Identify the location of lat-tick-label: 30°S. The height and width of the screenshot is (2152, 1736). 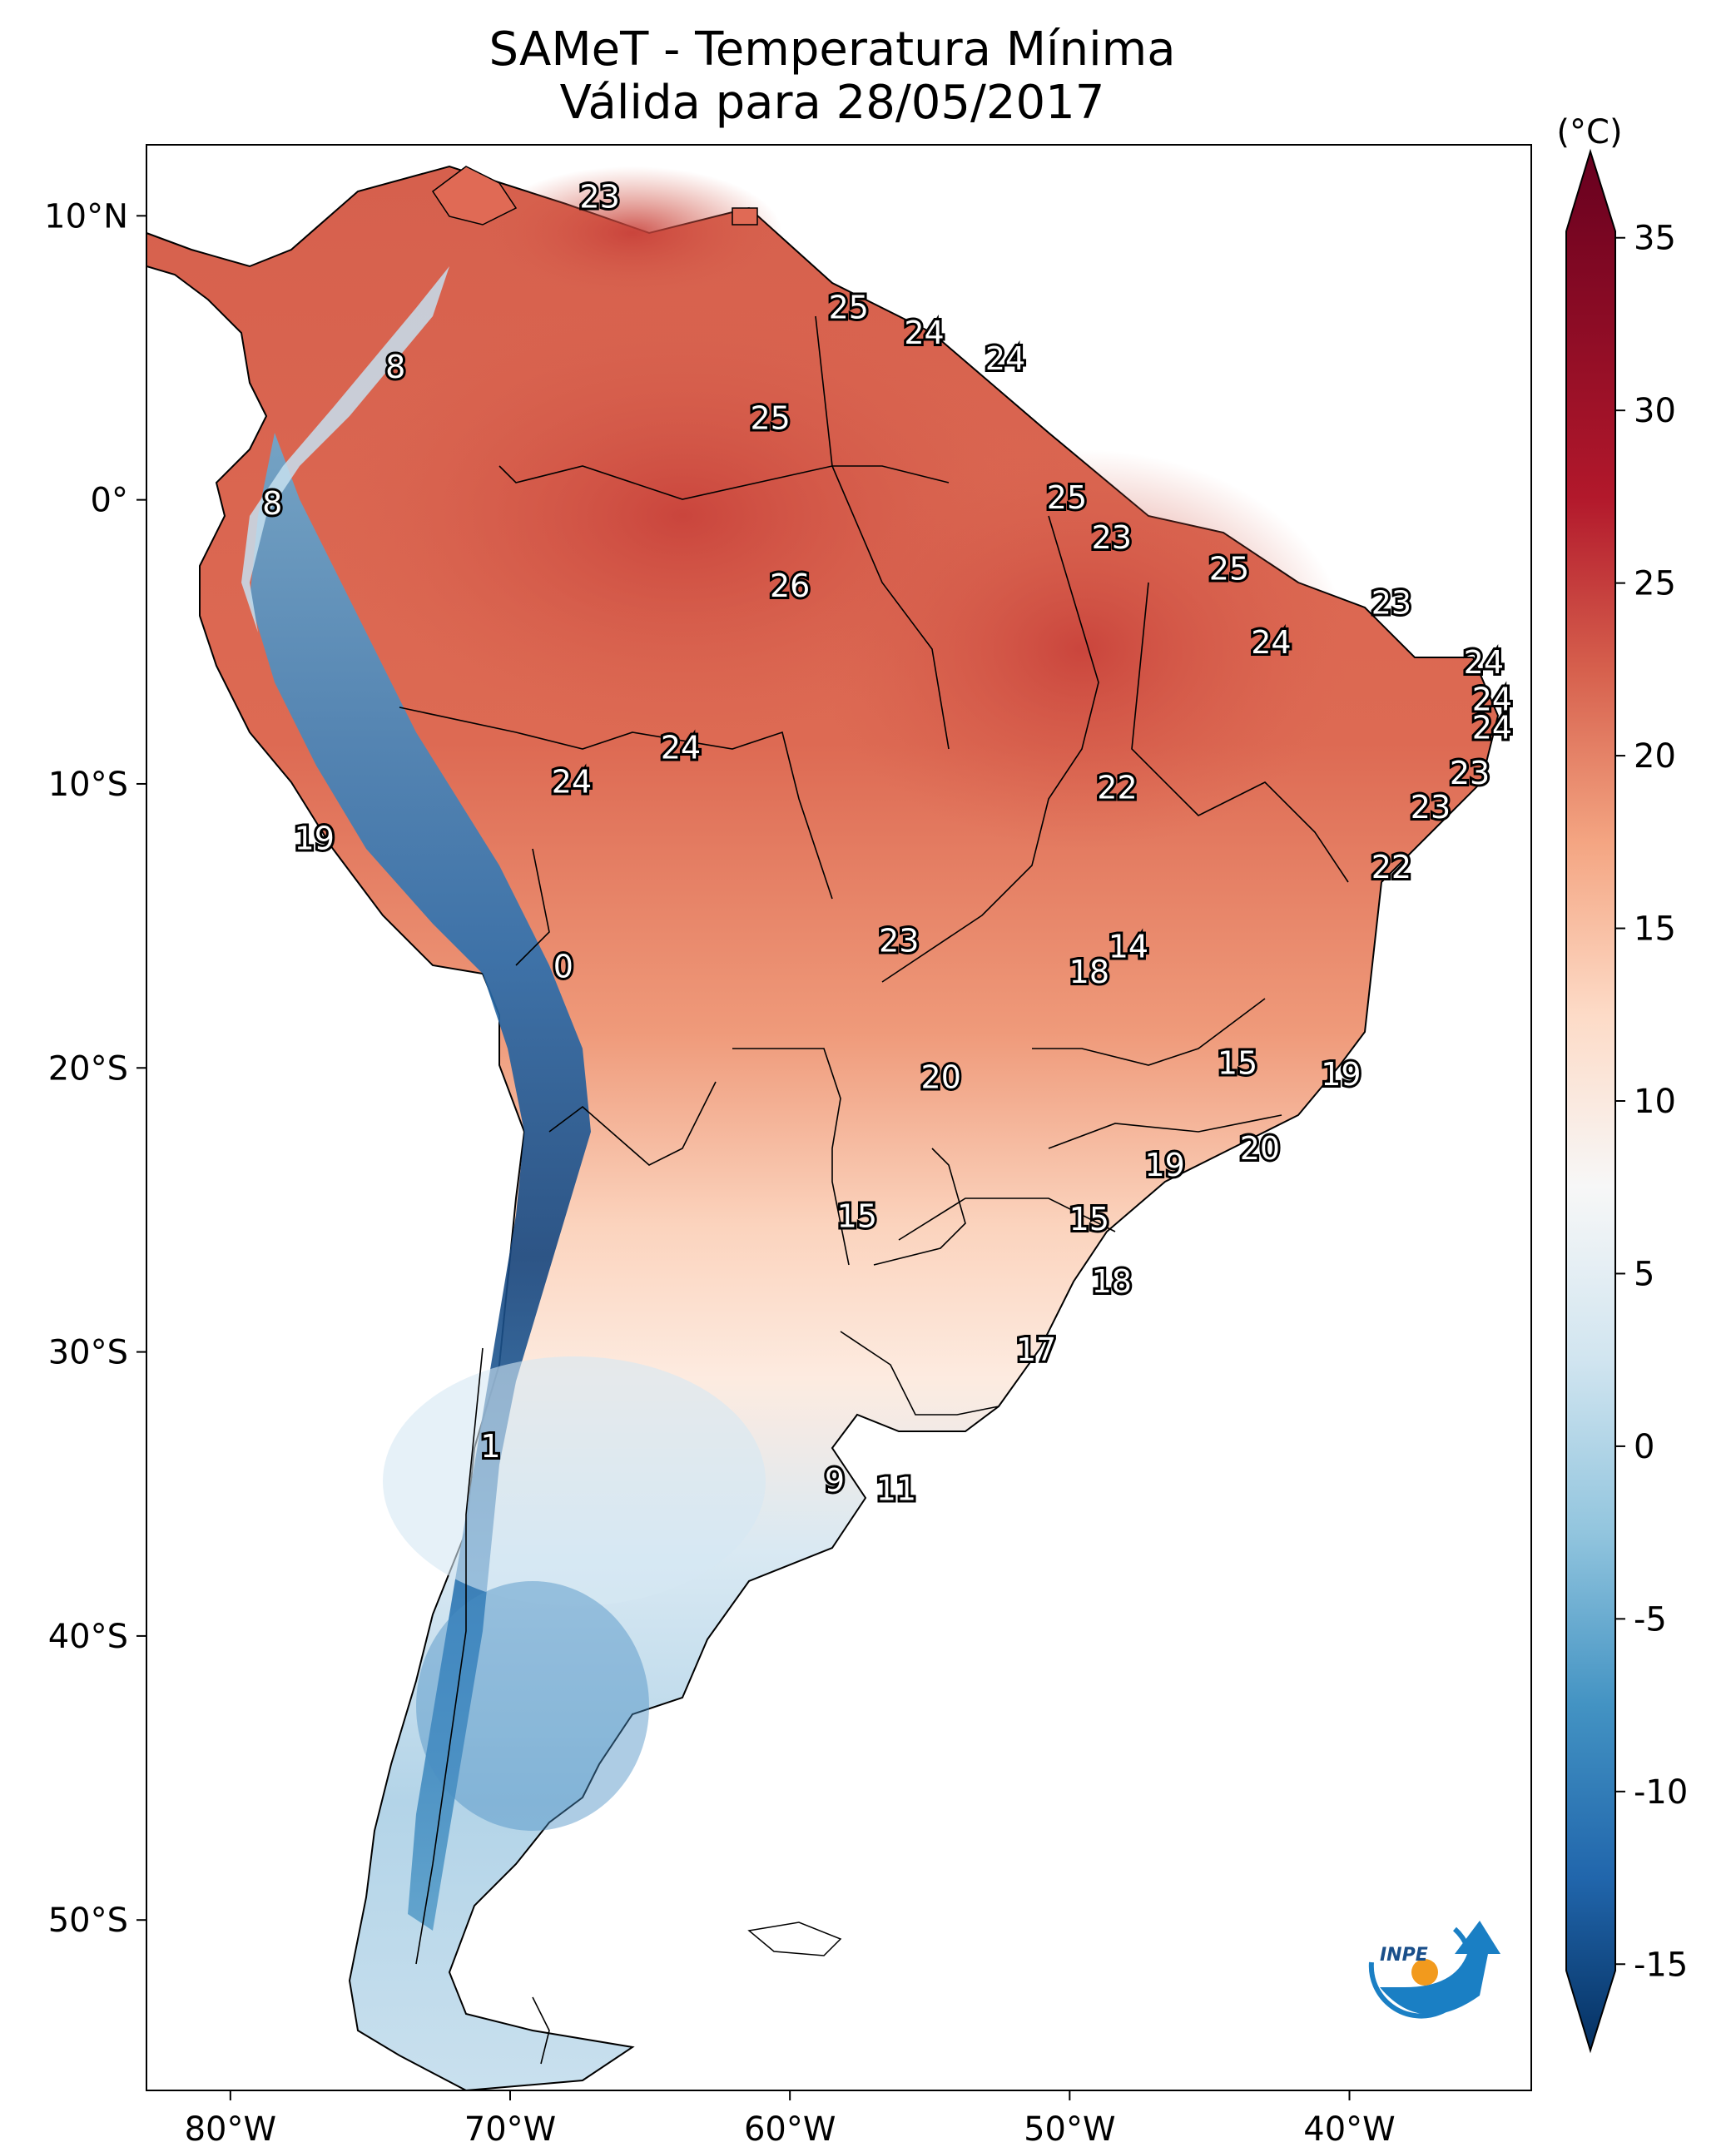
(88, 1353).